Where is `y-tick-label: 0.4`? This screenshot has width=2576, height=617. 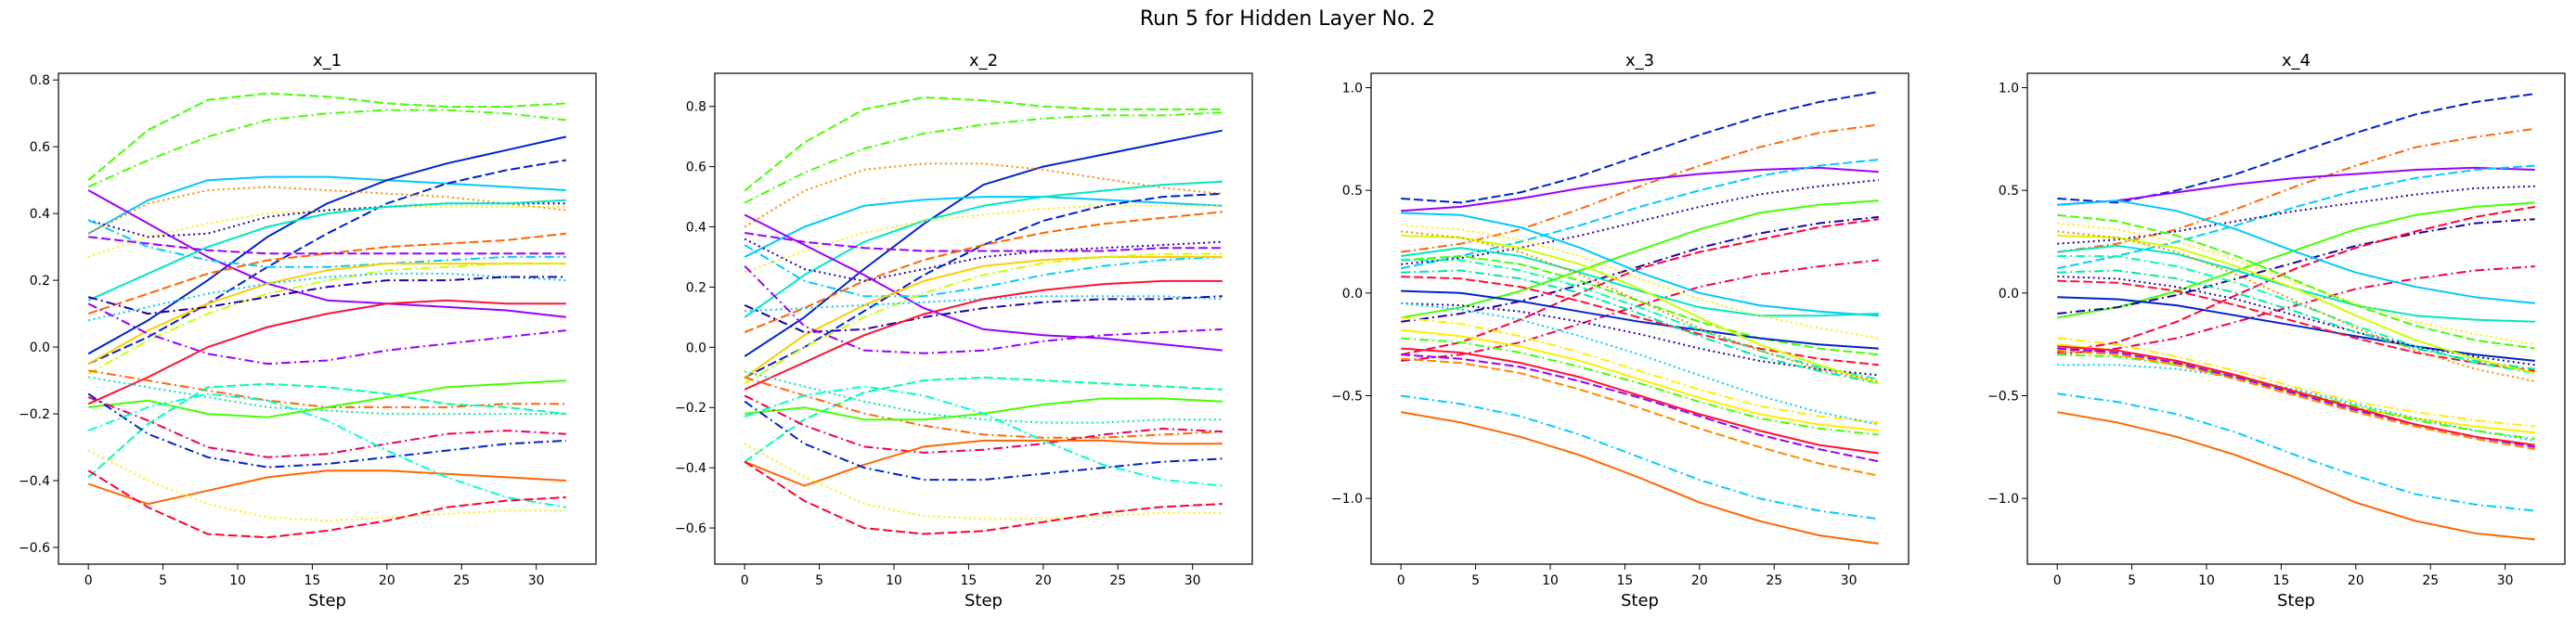
y-tick-label: 0.4 is located at coordinates (40, 214).